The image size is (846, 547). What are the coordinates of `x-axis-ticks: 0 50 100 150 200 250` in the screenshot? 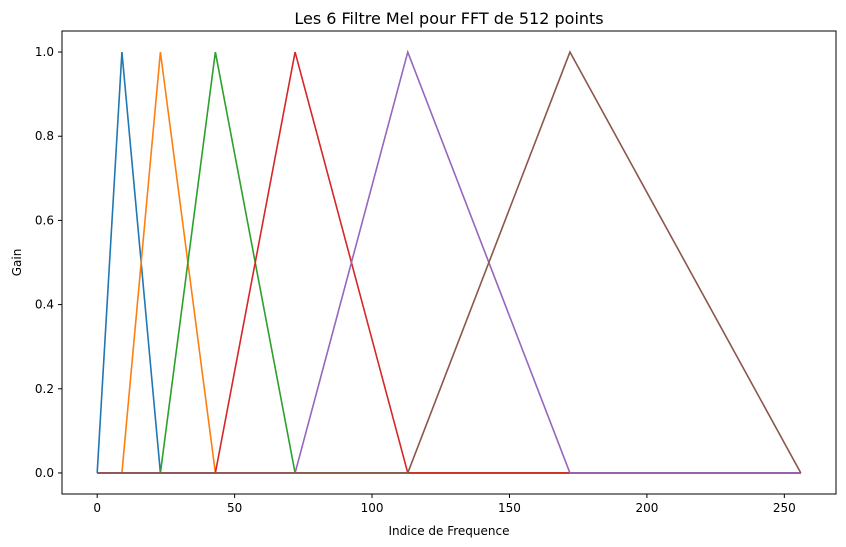 It's located at (444, 504).